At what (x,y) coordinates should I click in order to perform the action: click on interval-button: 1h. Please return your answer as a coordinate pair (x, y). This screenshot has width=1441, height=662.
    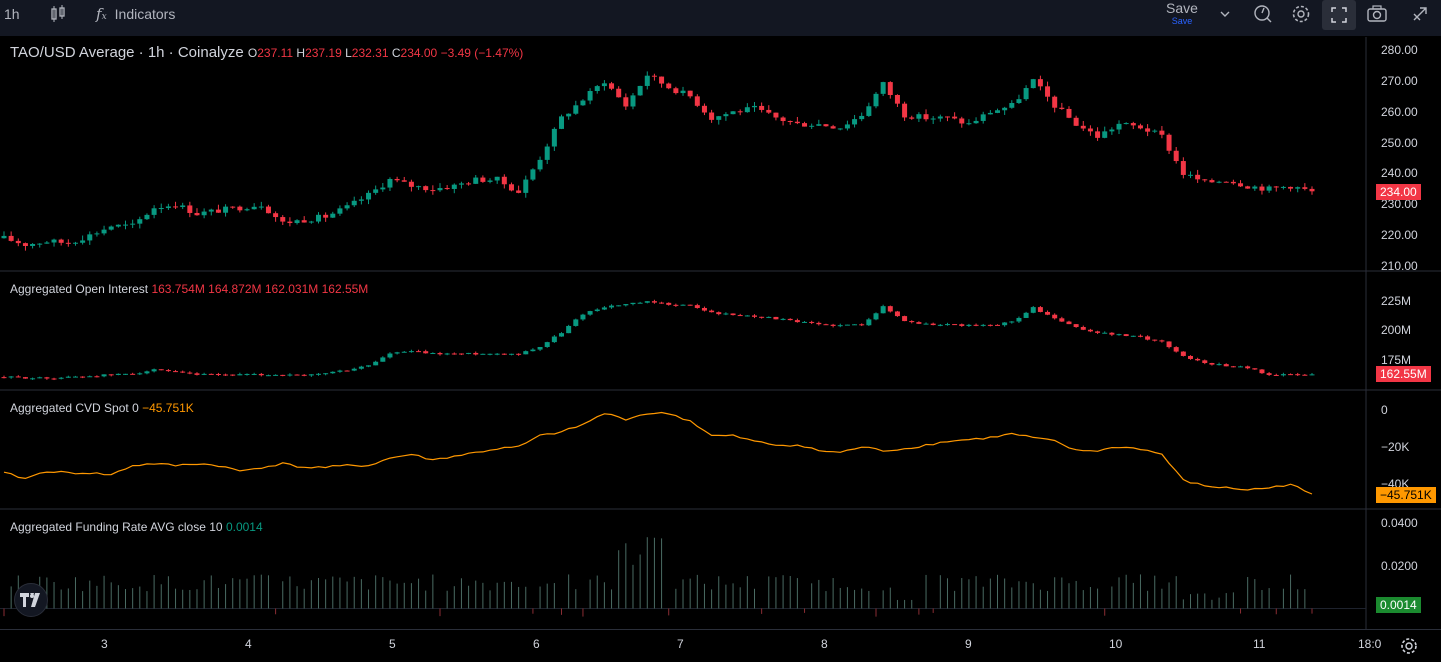
    Looking at the image, I should click on (12, 14).